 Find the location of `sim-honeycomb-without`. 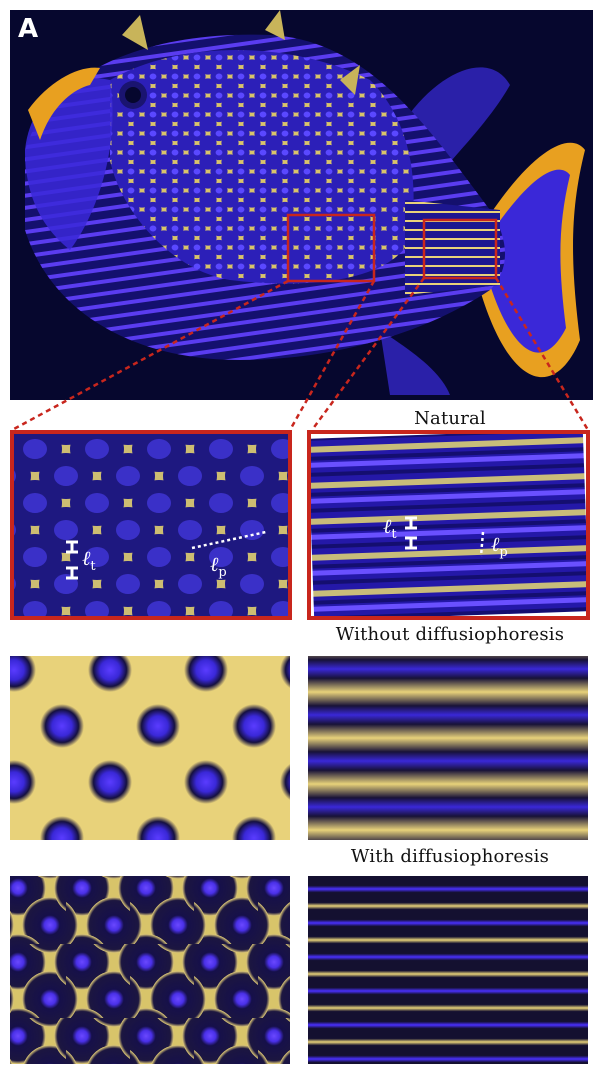

sim-honeycomb-without is located at coordinates (150, 748).